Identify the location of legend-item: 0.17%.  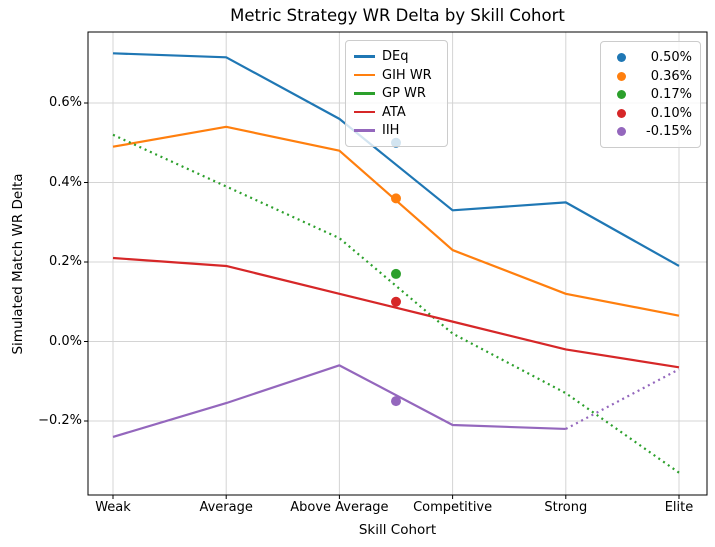
(650, 94).